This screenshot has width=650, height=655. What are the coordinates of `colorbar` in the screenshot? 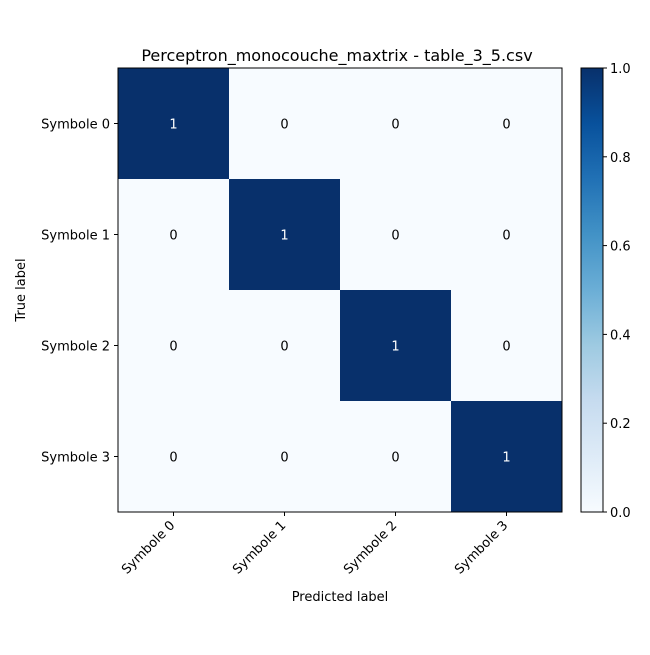 It's located at (592, 290).